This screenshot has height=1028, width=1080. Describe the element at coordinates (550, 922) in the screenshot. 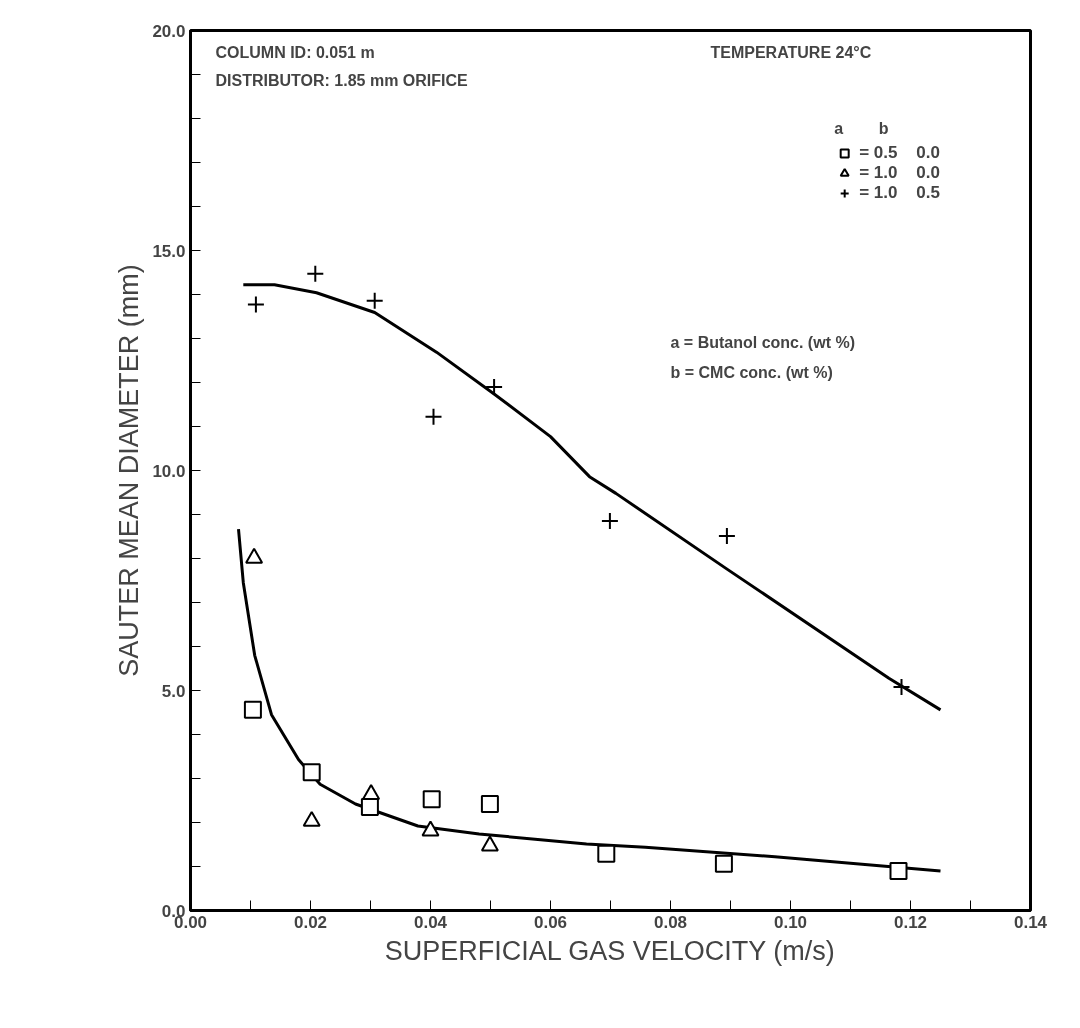

I see `x-tick-label: 0.06` at that location.